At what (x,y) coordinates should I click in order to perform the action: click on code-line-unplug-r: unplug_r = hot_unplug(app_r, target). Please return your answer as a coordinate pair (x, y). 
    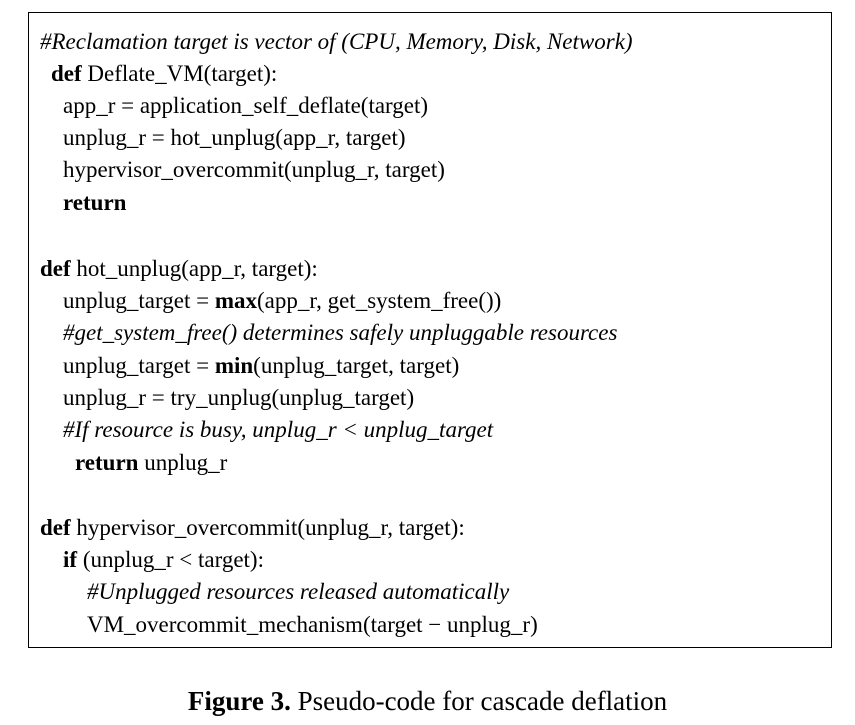
    Looking at the image, I should click on (234, 137).